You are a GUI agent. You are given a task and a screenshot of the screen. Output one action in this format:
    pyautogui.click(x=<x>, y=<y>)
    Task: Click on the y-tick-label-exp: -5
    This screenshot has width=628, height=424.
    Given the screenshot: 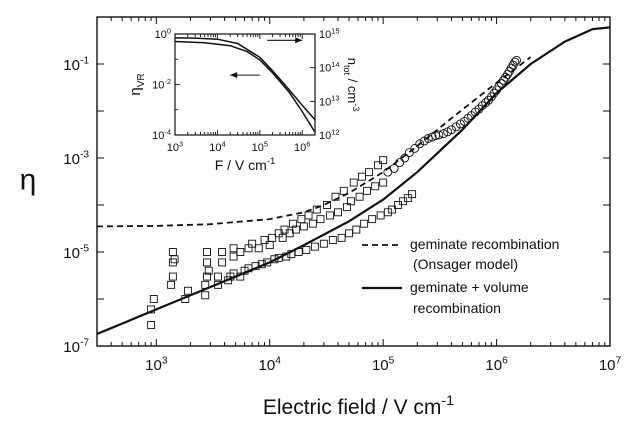 What is the action you would take?
    pyautogui.click(x=84, y=249)
    